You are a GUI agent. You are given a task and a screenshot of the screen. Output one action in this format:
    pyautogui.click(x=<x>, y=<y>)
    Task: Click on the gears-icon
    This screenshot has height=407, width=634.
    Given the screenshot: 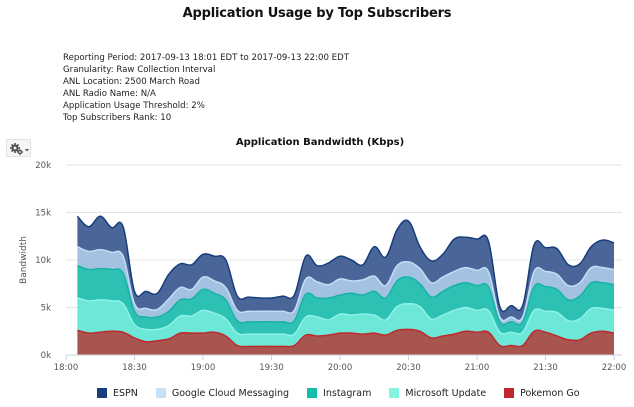 What is the action you would take?
    pyautogui.click(x=19, y=149)
    